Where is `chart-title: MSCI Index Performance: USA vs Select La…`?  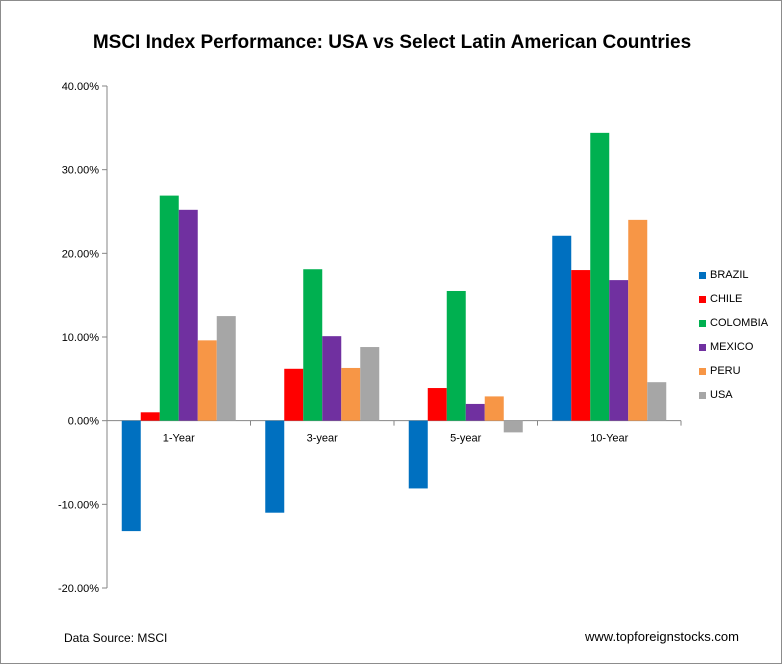
chart-title: MSCI Index Performance: USA vs Select La… is located at coordinates (392, 42).